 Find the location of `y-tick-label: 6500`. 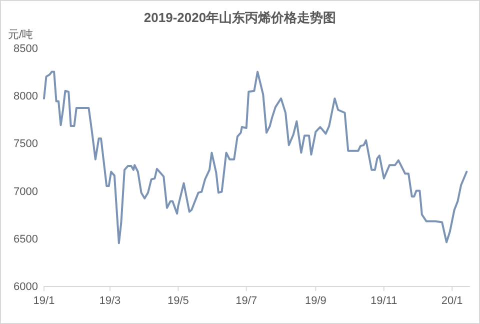

y-tick-label: 6500 is located at coordinates (26, 239).